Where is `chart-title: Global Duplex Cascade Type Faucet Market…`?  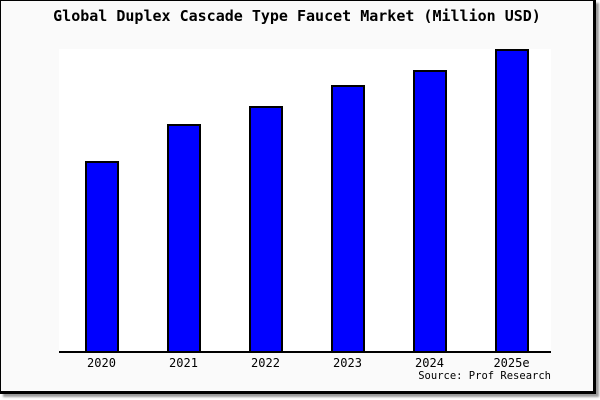 chart-title: Global Duplex Cascade Type Faucet Market… is located at coordinates (297, 16).